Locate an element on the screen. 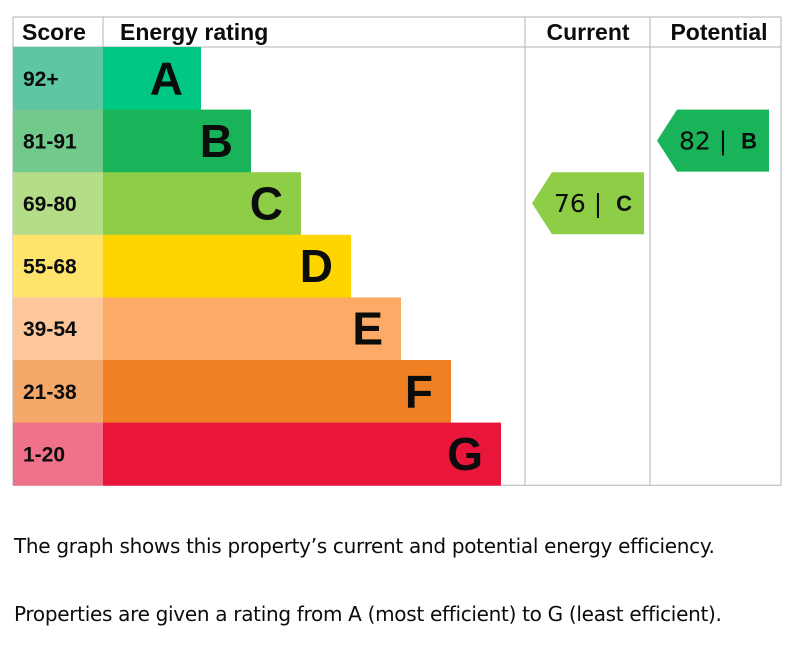 The height and width of the screenshot is (649, 797). rating-indicators: 76 | C 82 | B is located at coordinates (650, 172).